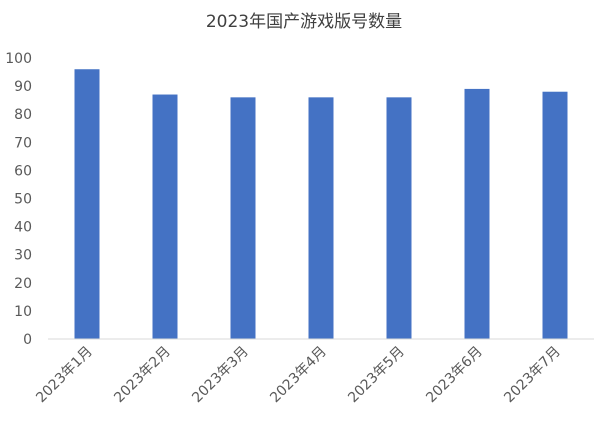 The image size is (608, 428). I want to click on x-tick-label: 2023年1月, so click(64, 375).